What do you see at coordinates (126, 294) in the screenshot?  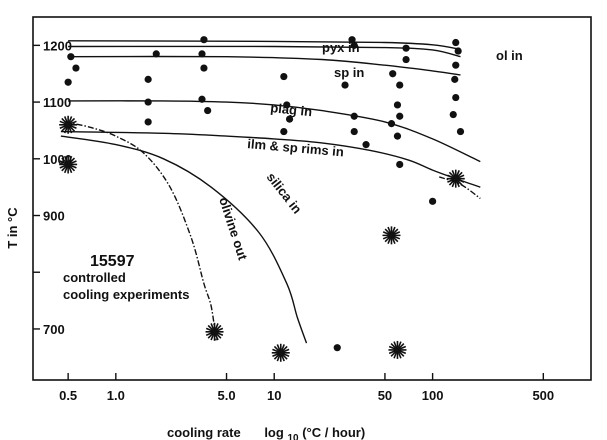 I see `annotation-line-2: cooling experiments` at bounding box center [126, 294].